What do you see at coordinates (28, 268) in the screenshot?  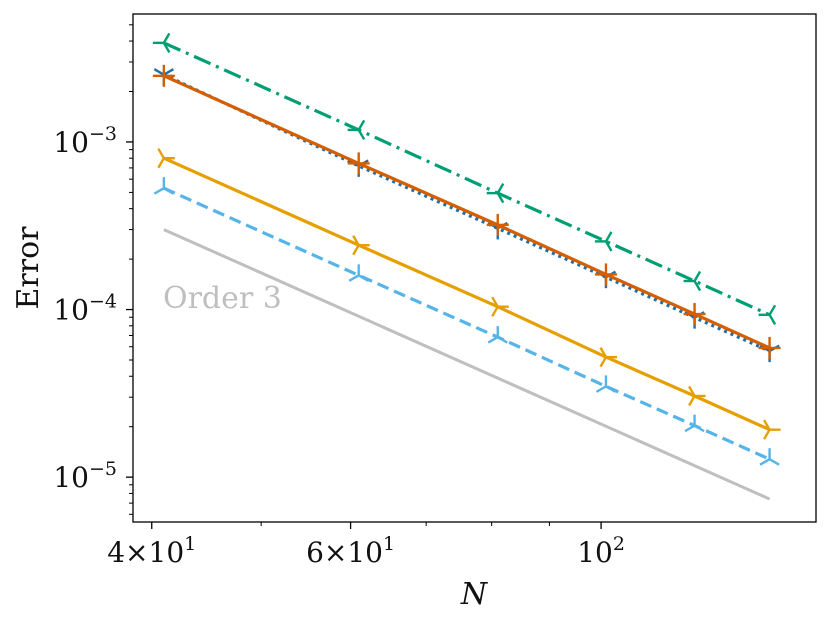 I see `y-axis-label: Error` at bounding box center [28, 268].